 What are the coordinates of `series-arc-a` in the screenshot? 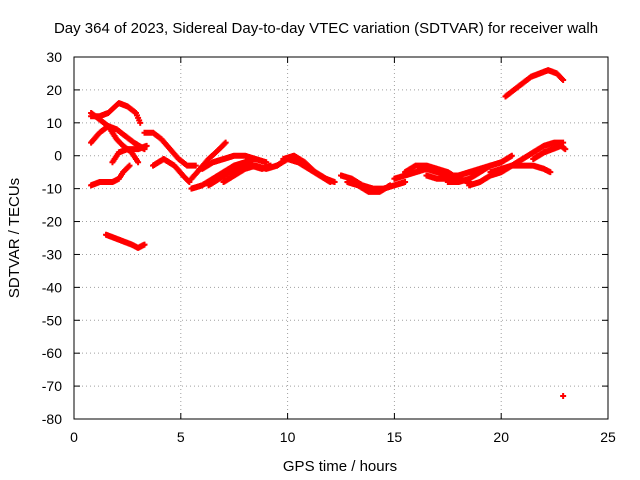 It's located at (116, 113).